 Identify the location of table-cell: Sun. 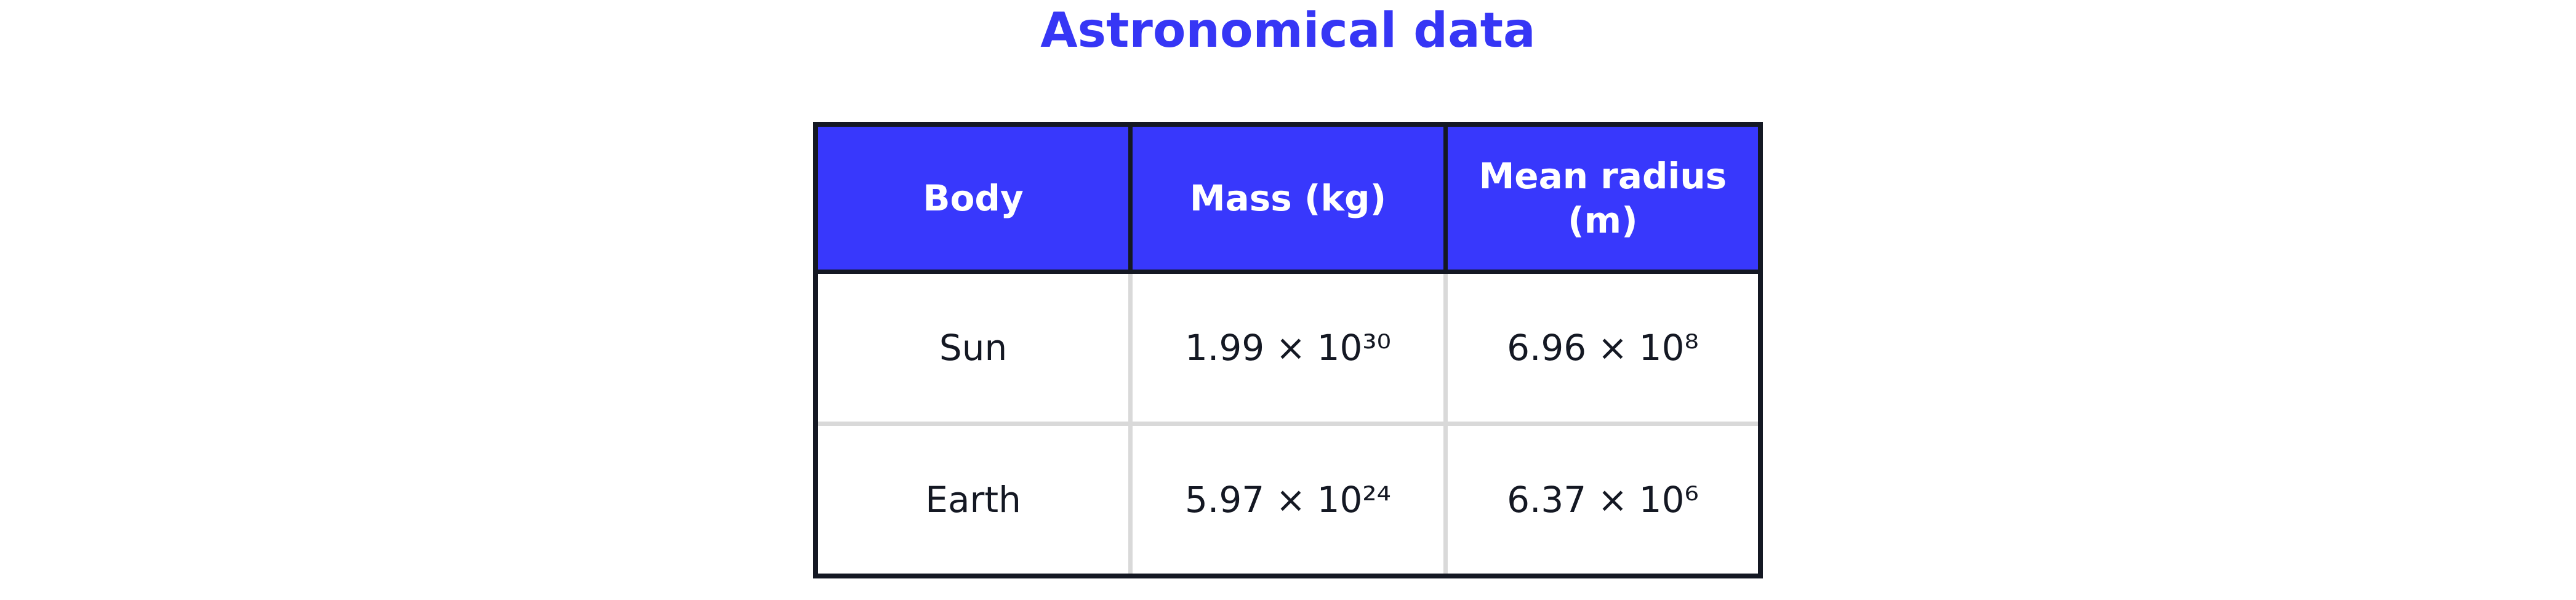
(973, 348).